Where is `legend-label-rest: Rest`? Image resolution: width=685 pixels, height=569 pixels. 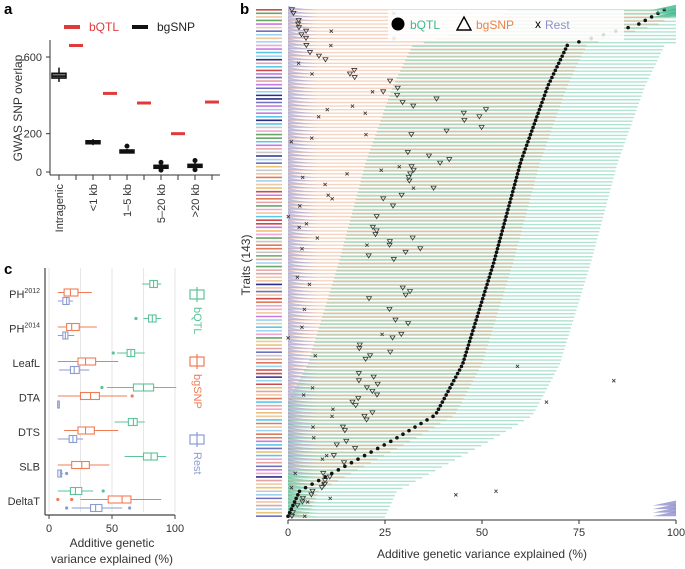 legend-label-rest: Rest is located at coordinates (197, 463).